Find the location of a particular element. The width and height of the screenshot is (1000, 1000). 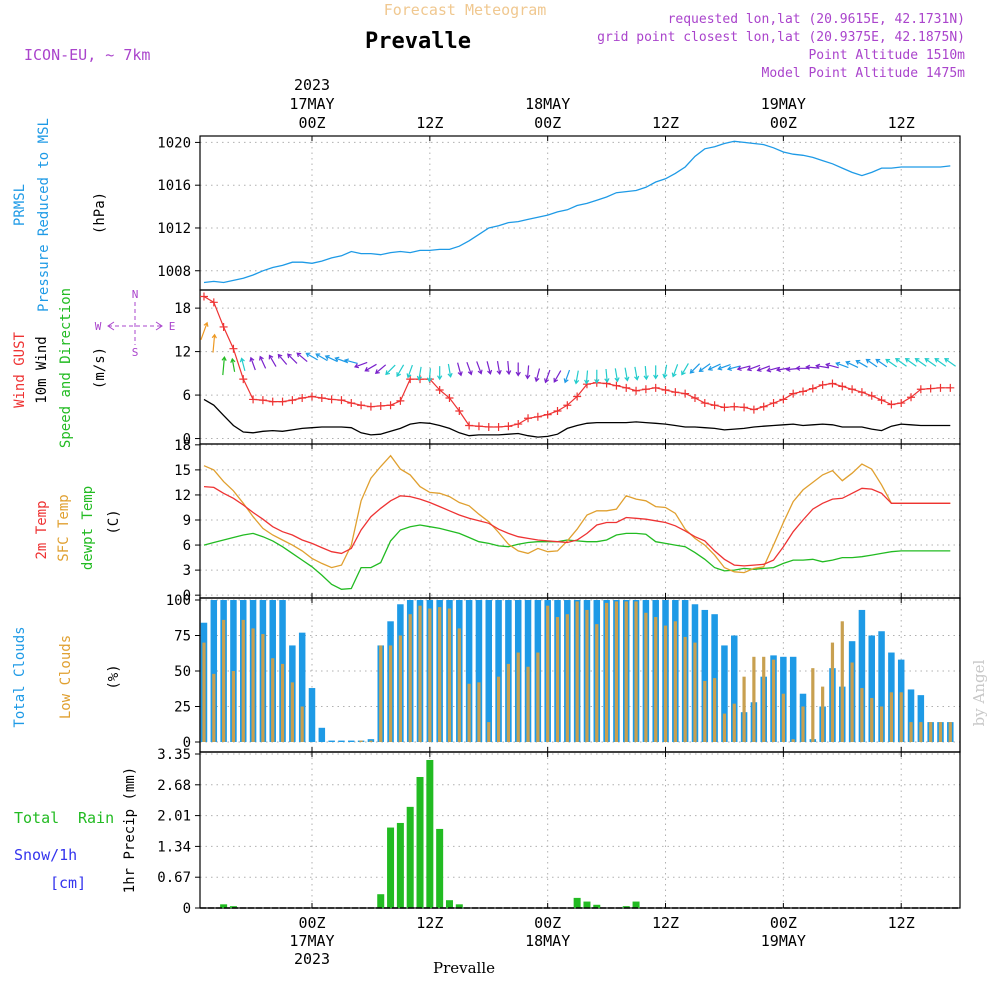

compass-s: S is located at coordinates (135, 352).